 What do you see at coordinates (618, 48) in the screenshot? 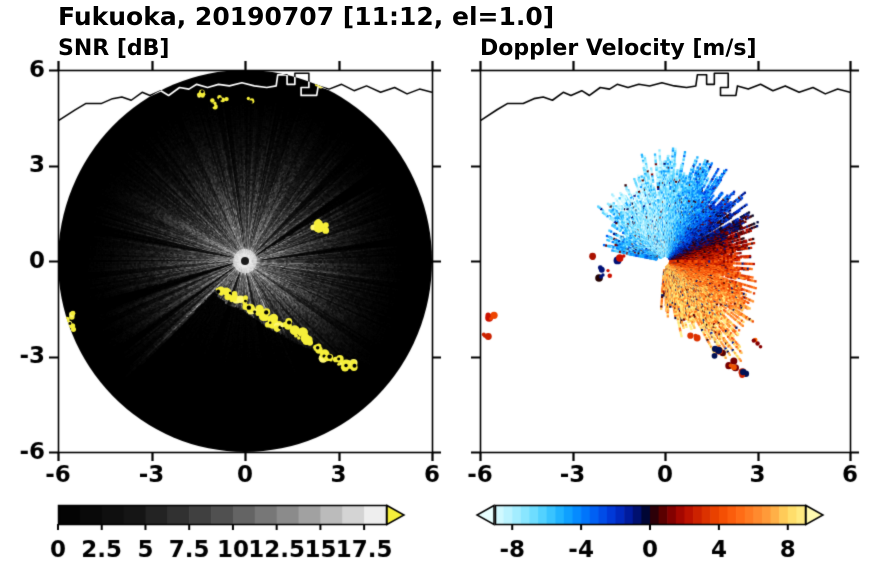
I see `velocity-panel-title: Doppler Velocity [m/s]` at bounding box center [618, 48].